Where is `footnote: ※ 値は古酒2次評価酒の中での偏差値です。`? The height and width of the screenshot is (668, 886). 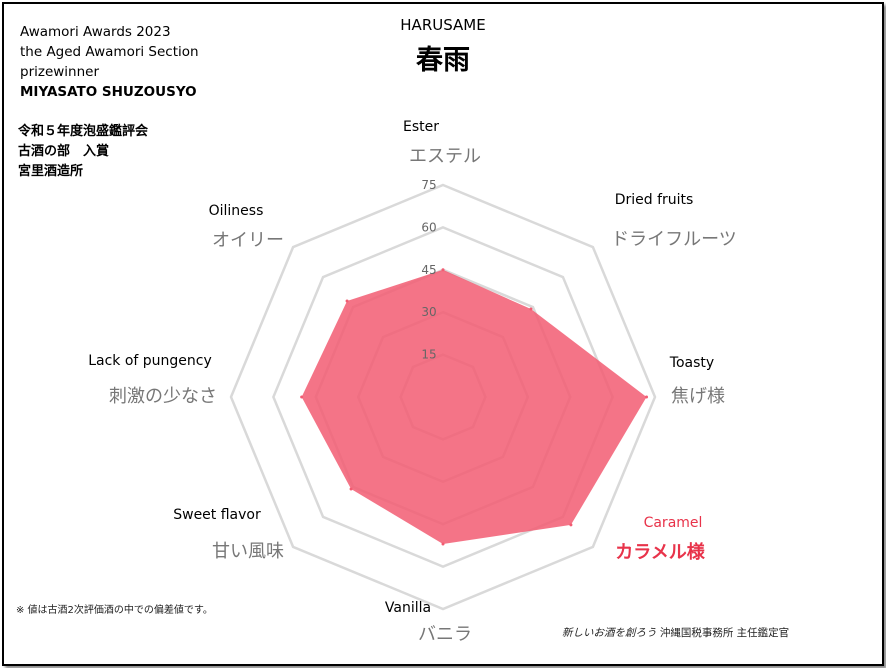
footnote: ※ 値は古酒2次評価酒の中での偏差値です。 is located at coordinates (114, 610).